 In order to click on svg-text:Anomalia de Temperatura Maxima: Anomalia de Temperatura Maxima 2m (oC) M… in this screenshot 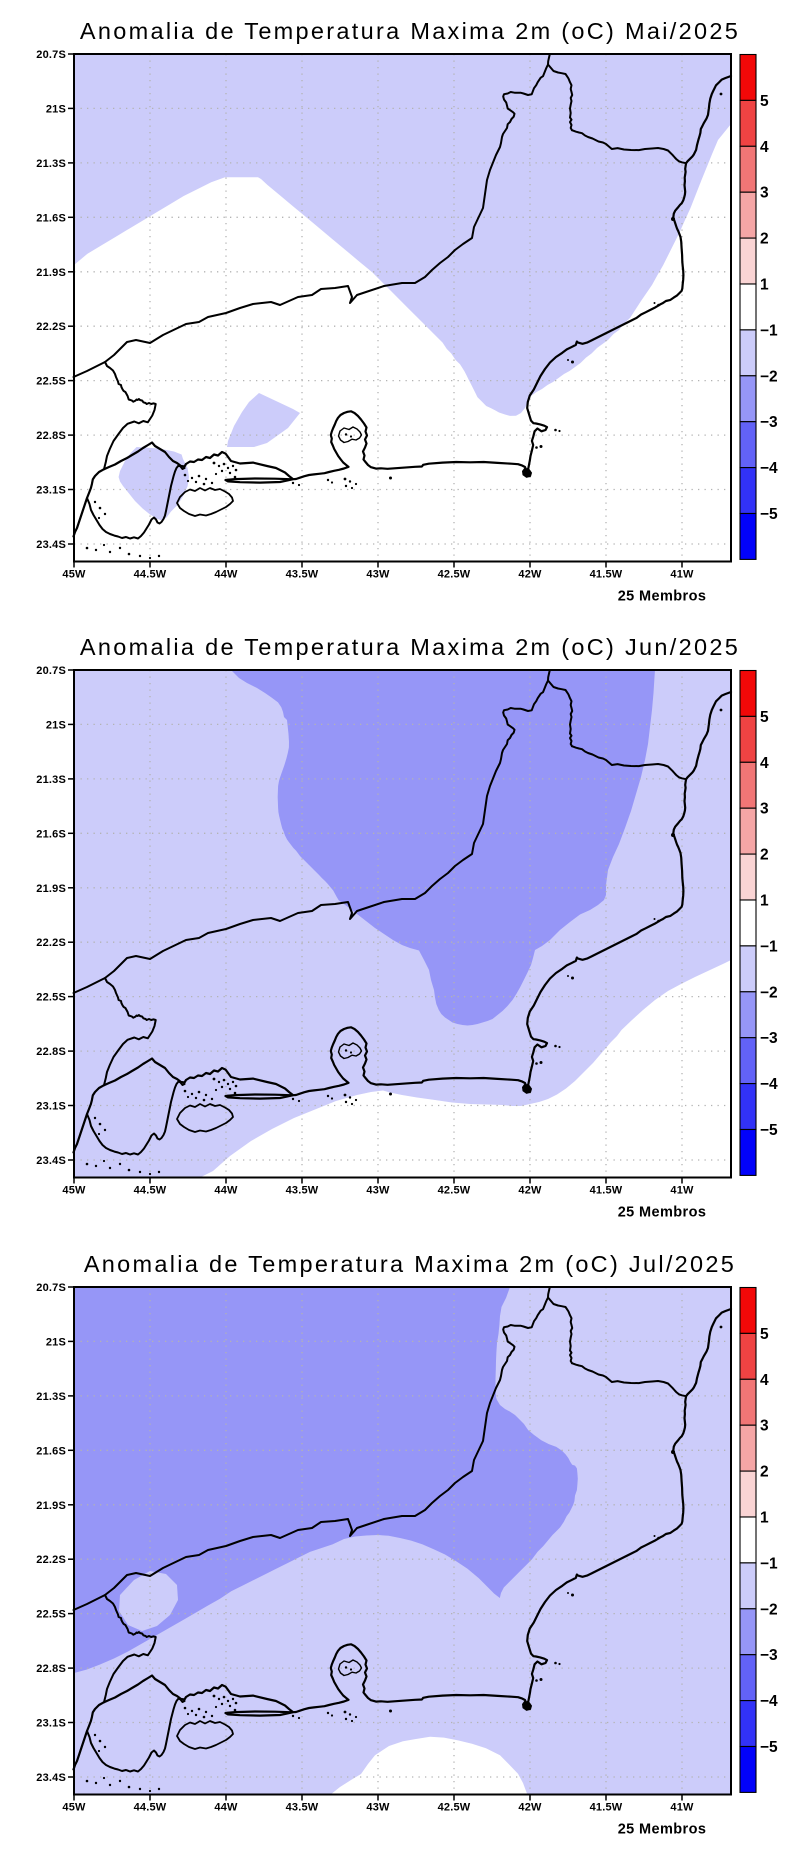, I will do `click(410, 31)`.